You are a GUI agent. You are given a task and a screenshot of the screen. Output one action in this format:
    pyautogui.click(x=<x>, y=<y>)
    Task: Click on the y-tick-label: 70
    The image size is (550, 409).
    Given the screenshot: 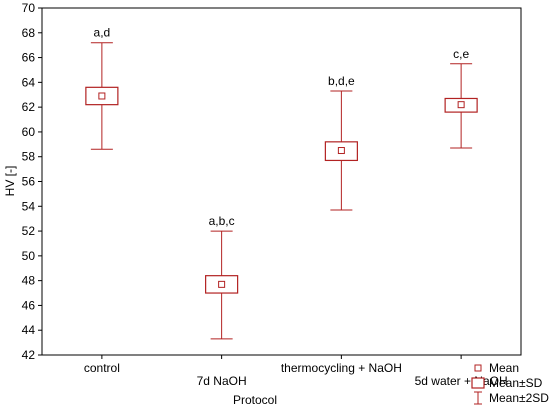 What is the action you would take?
    pyautogui.click(x=29, y=8)
    